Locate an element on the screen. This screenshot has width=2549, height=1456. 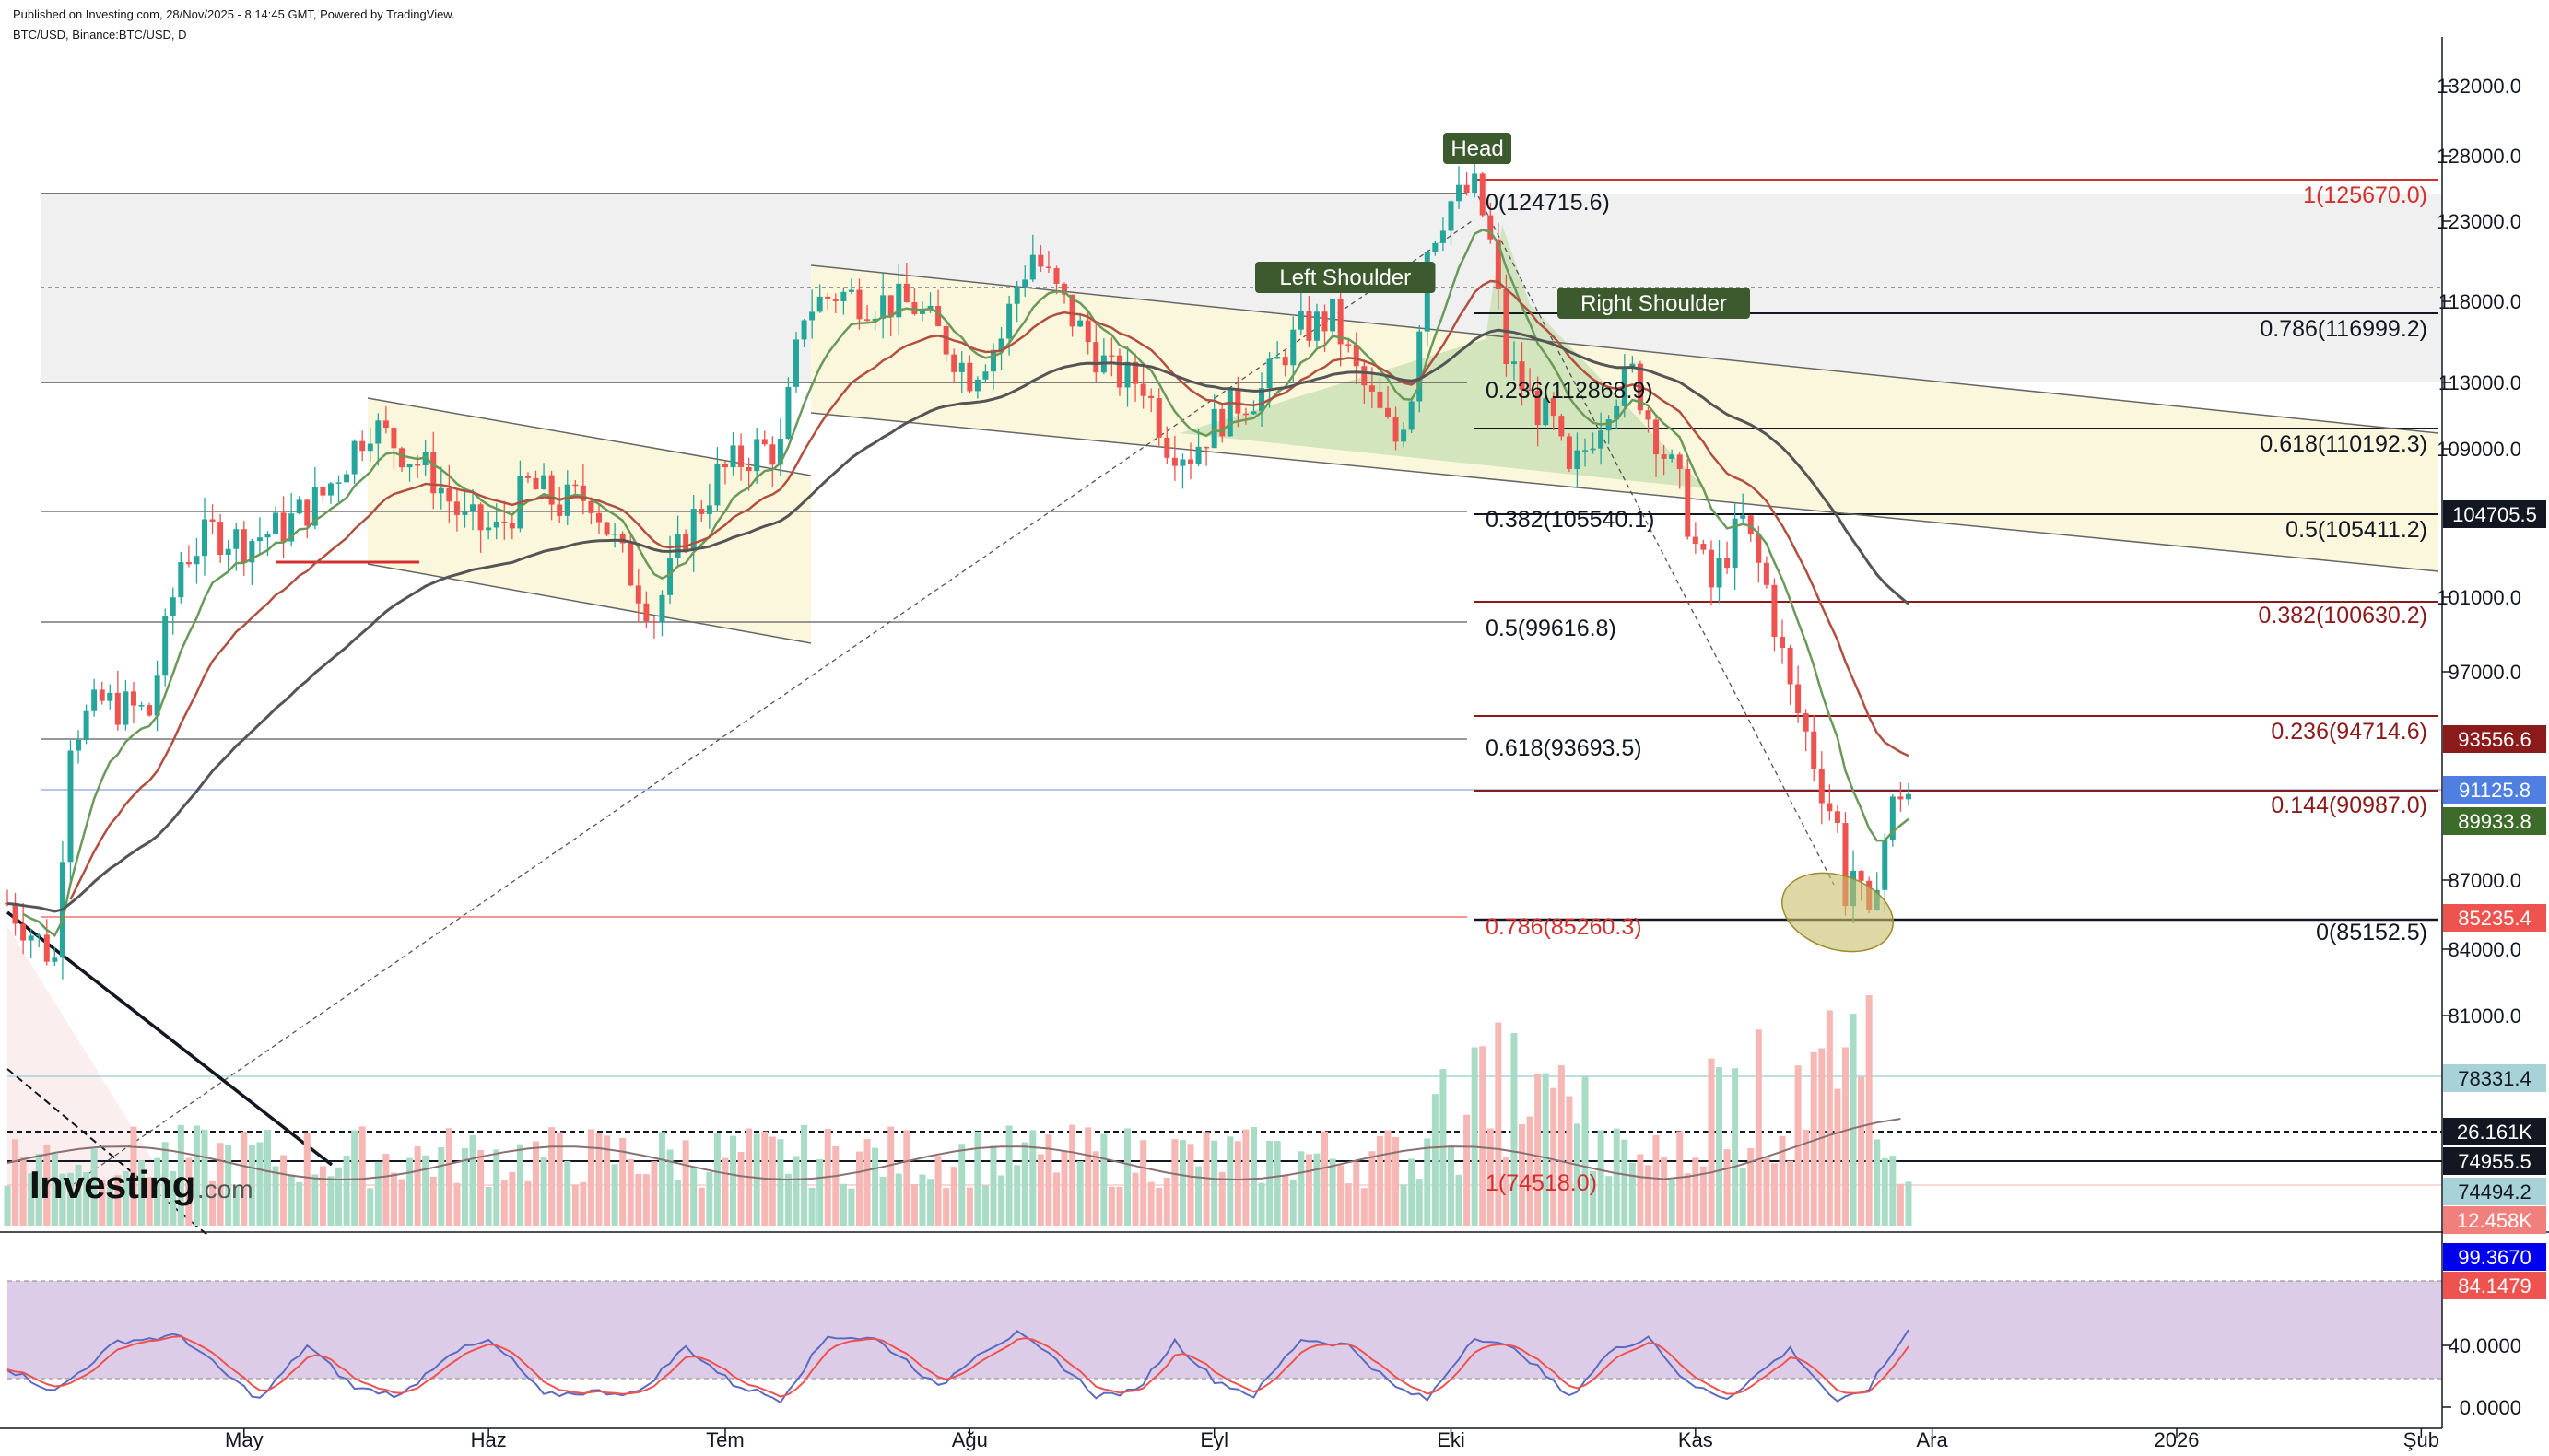
price-tick-label: 109000.0 is located at coordinates (2479, 449).